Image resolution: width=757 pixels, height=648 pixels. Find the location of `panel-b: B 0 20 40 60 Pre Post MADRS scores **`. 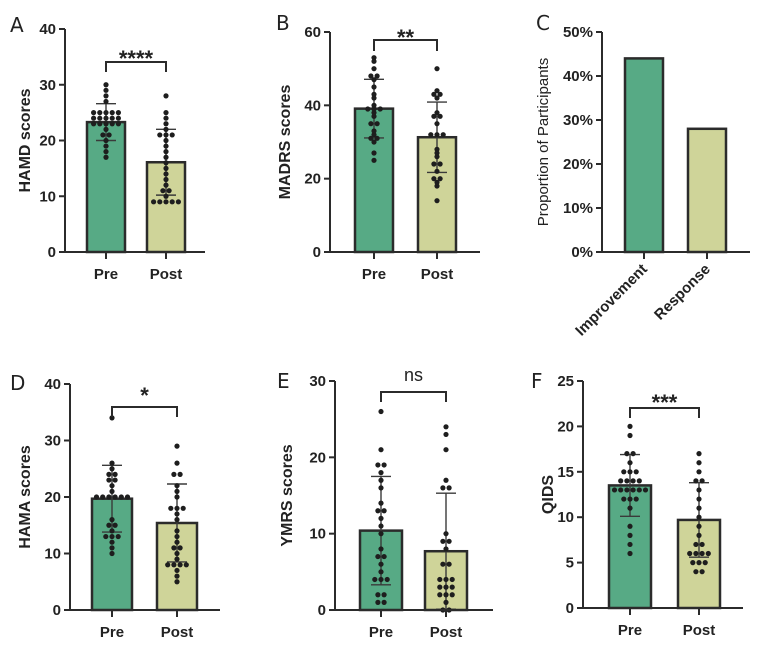

panel-b: B 0 20 40 60 Pre Post MADRS scores ** is located at coordinates (378, 147).